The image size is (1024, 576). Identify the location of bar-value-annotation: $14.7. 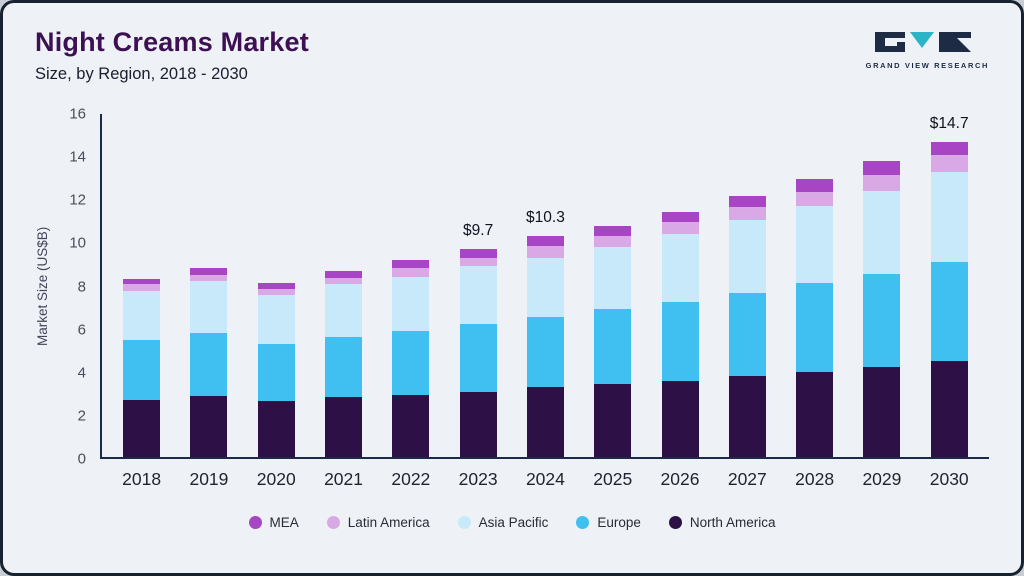
(949, 123).